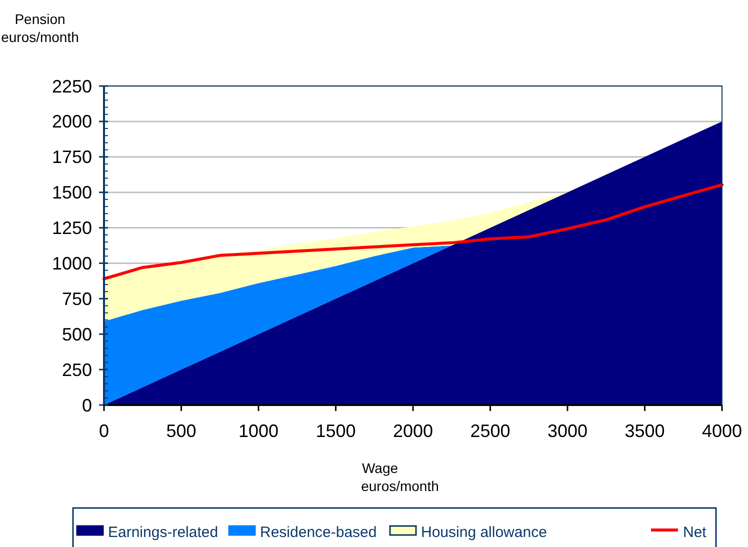 The height and width of the screenshot is (547, 748). What do you see at coordinates (163, 532) in the screenshot?
I see `legend-label: Earnings-related` at bounding box center [163, 532].